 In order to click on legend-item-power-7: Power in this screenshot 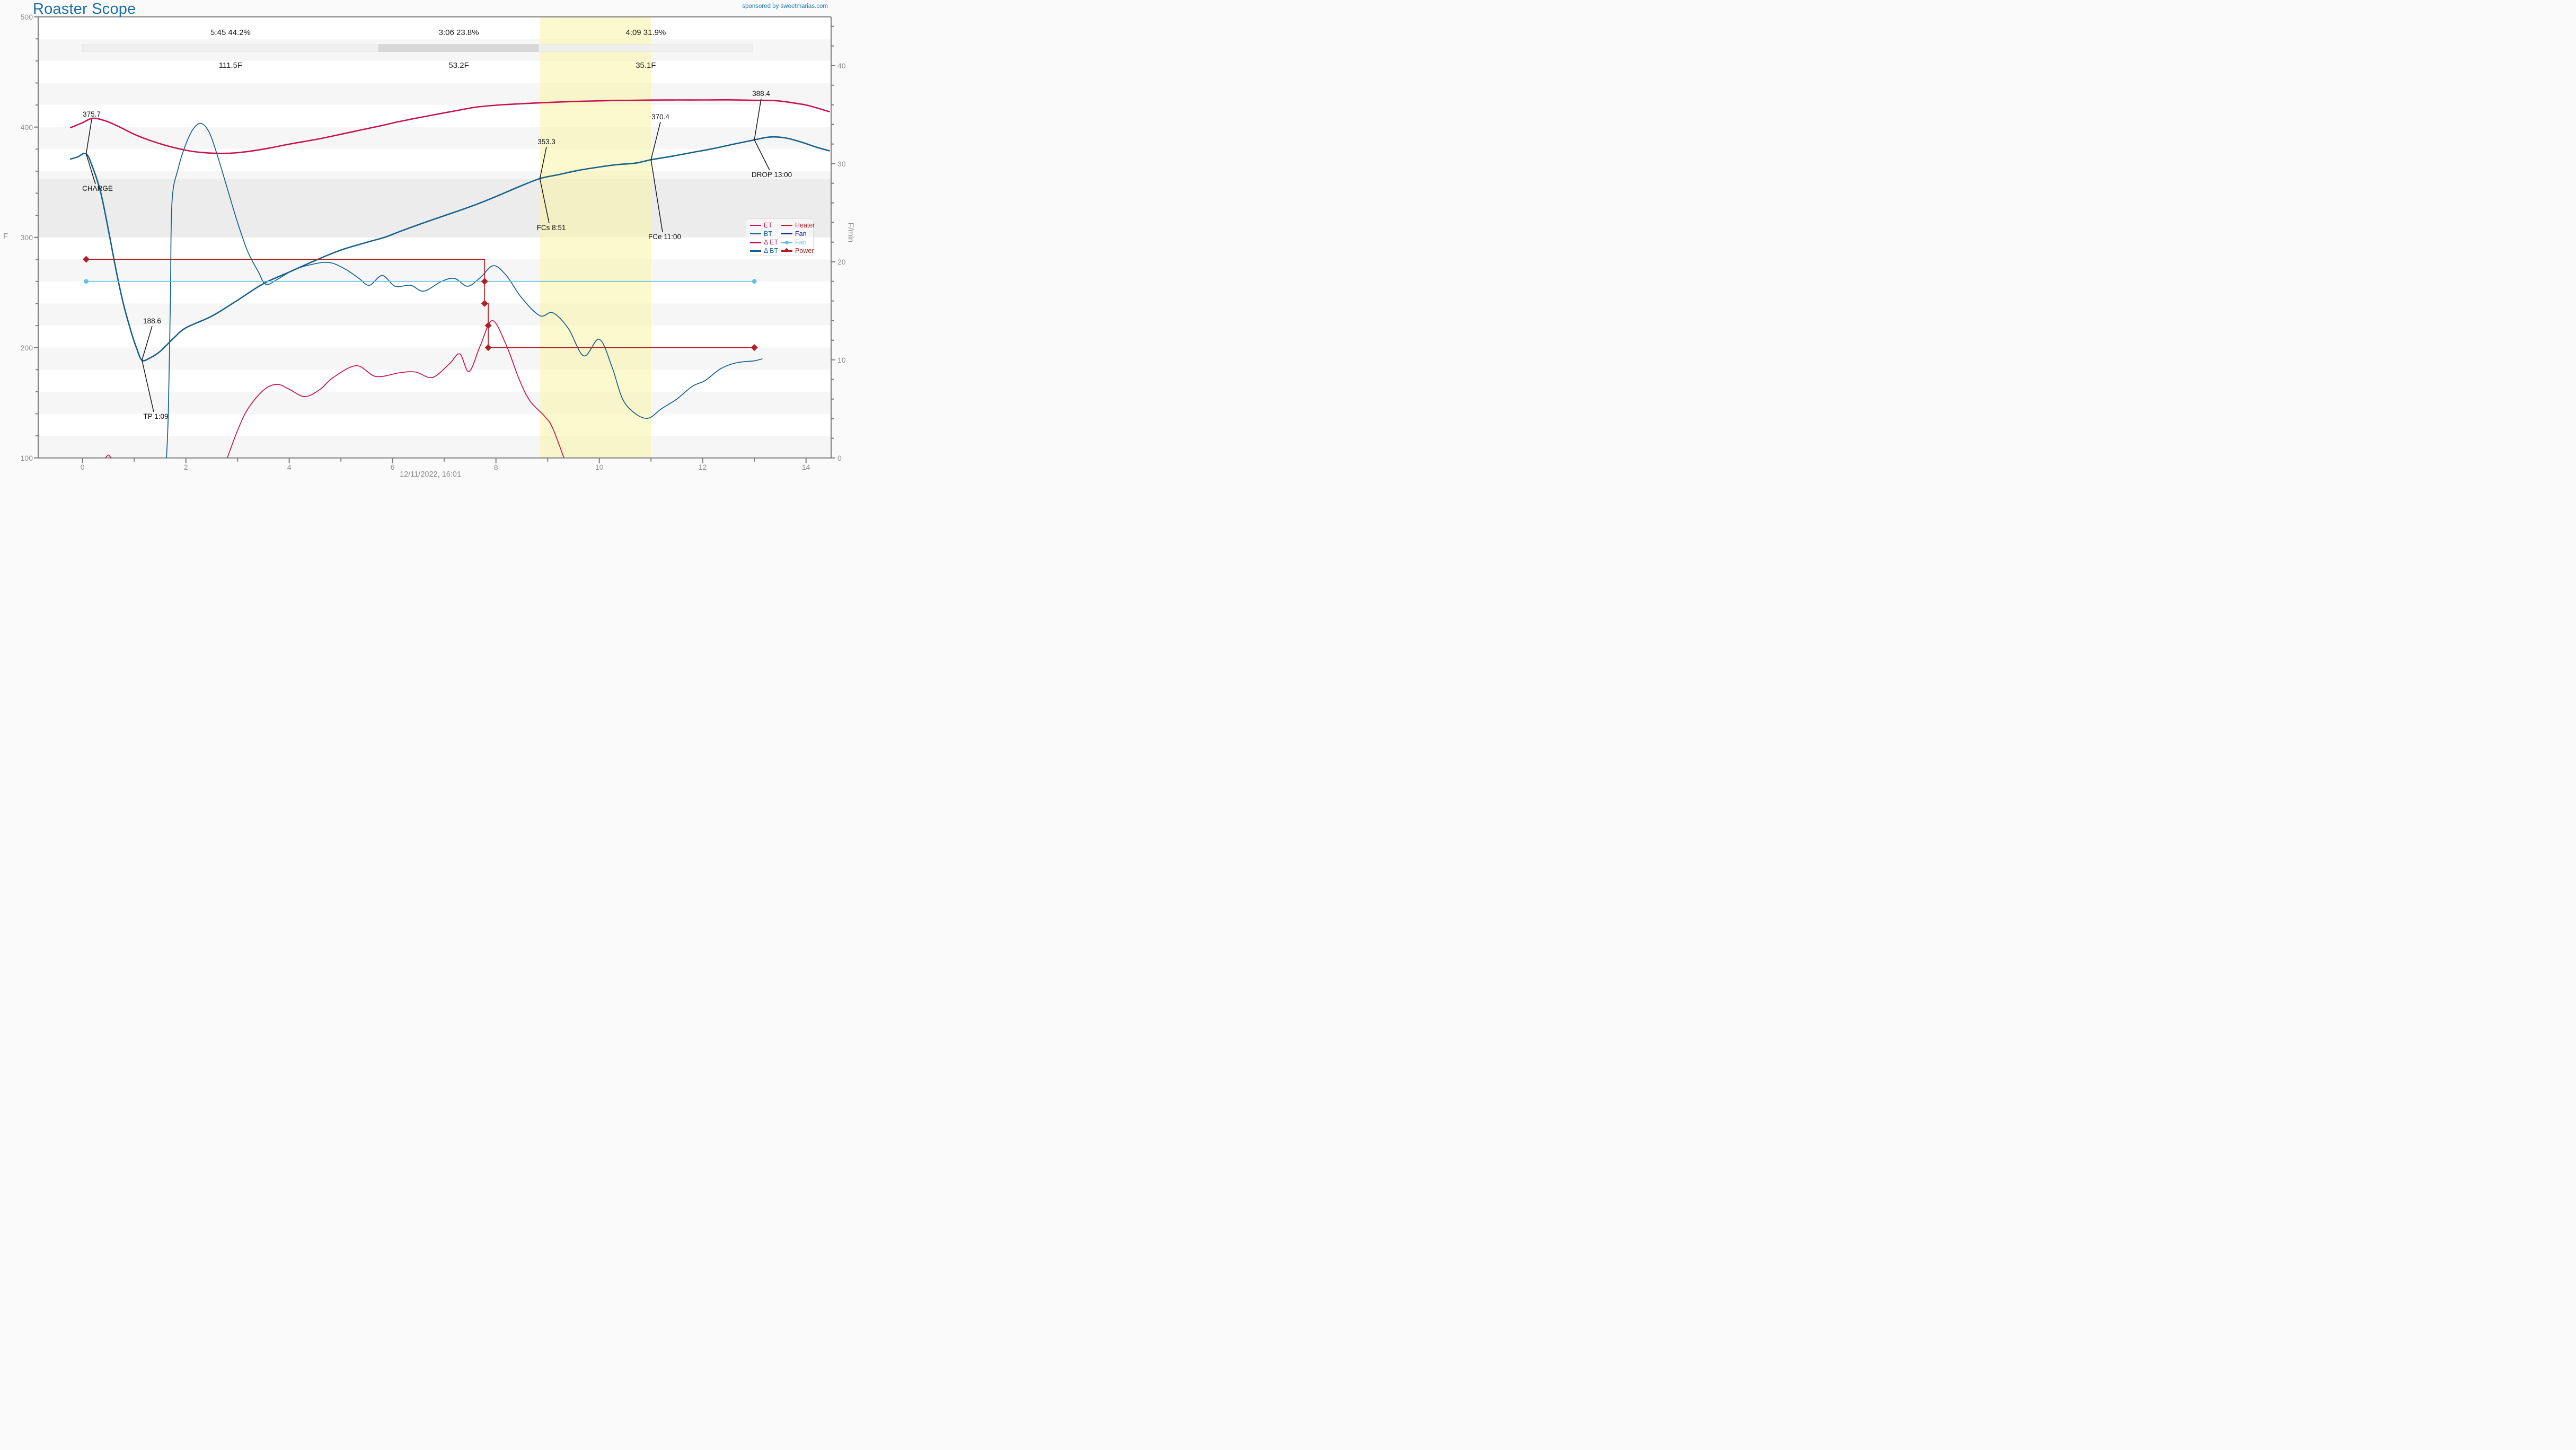, I will do `click(798, 251)`.